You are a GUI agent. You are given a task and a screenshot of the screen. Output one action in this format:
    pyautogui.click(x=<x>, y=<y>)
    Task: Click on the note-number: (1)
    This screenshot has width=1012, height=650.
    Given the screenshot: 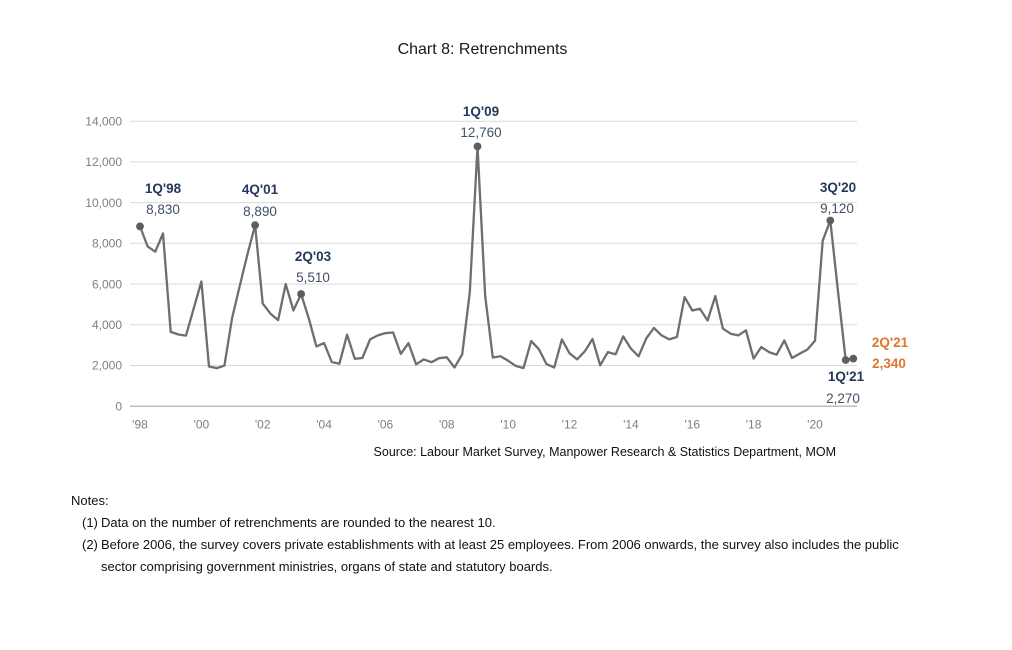 What is the action you would take?
    pyautogui.click(x=90, y=522)
    